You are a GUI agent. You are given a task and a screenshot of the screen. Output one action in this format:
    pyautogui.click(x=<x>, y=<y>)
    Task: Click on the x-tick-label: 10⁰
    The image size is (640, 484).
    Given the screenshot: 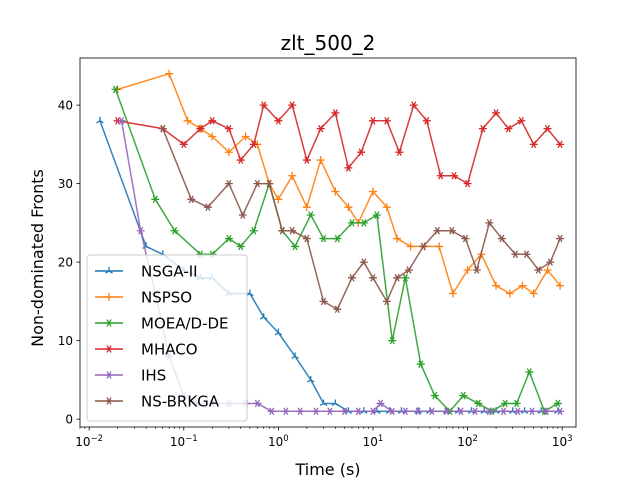 What is the action you would take?
    pyautogui.click(x=278, y=441)
    